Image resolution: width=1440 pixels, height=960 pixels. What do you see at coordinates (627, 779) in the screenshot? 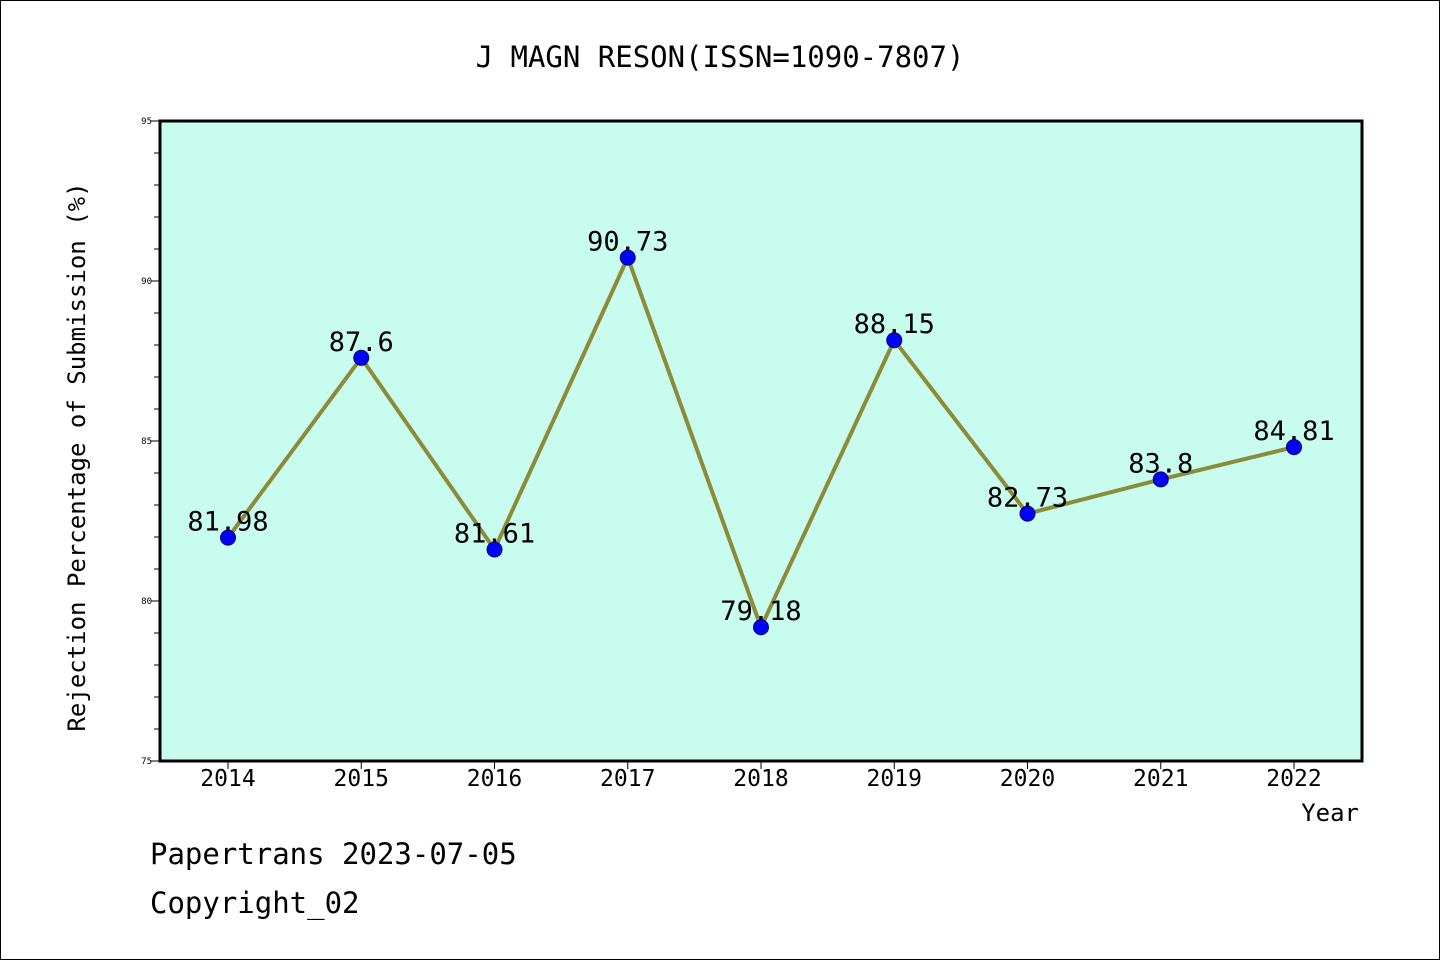
I see `x-tick-label: 2017` at bounding box center [627, 779].